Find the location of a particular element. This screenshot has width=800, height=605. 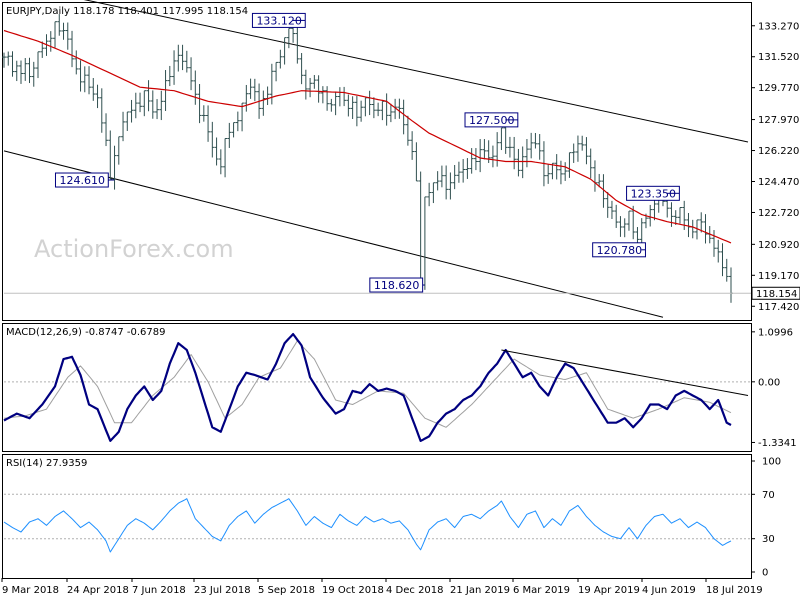

time-tick-label: 24 Apr 2018 is located at coordinates (98, 590).